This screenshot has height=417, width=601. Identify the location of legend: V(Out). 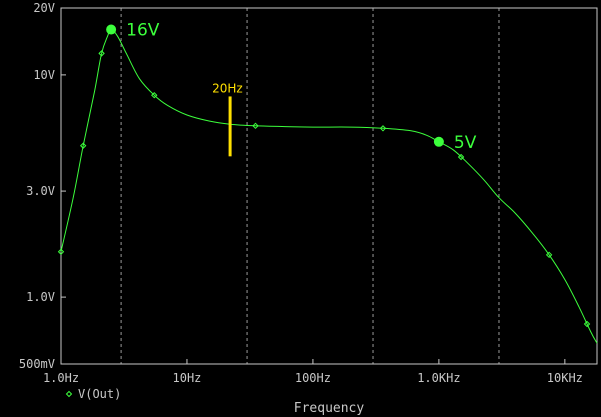
(93, 394).